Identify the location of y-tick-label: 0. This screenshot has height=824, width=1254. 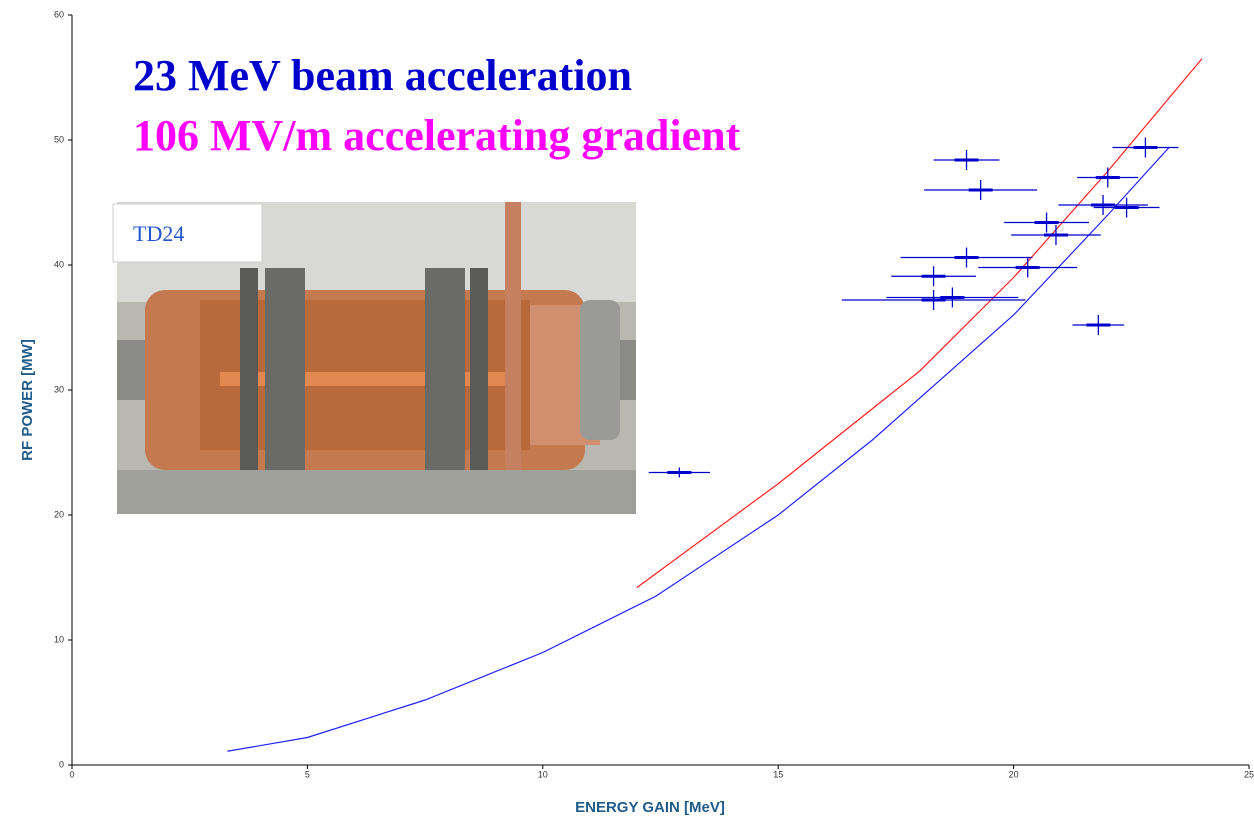
(61, 764).